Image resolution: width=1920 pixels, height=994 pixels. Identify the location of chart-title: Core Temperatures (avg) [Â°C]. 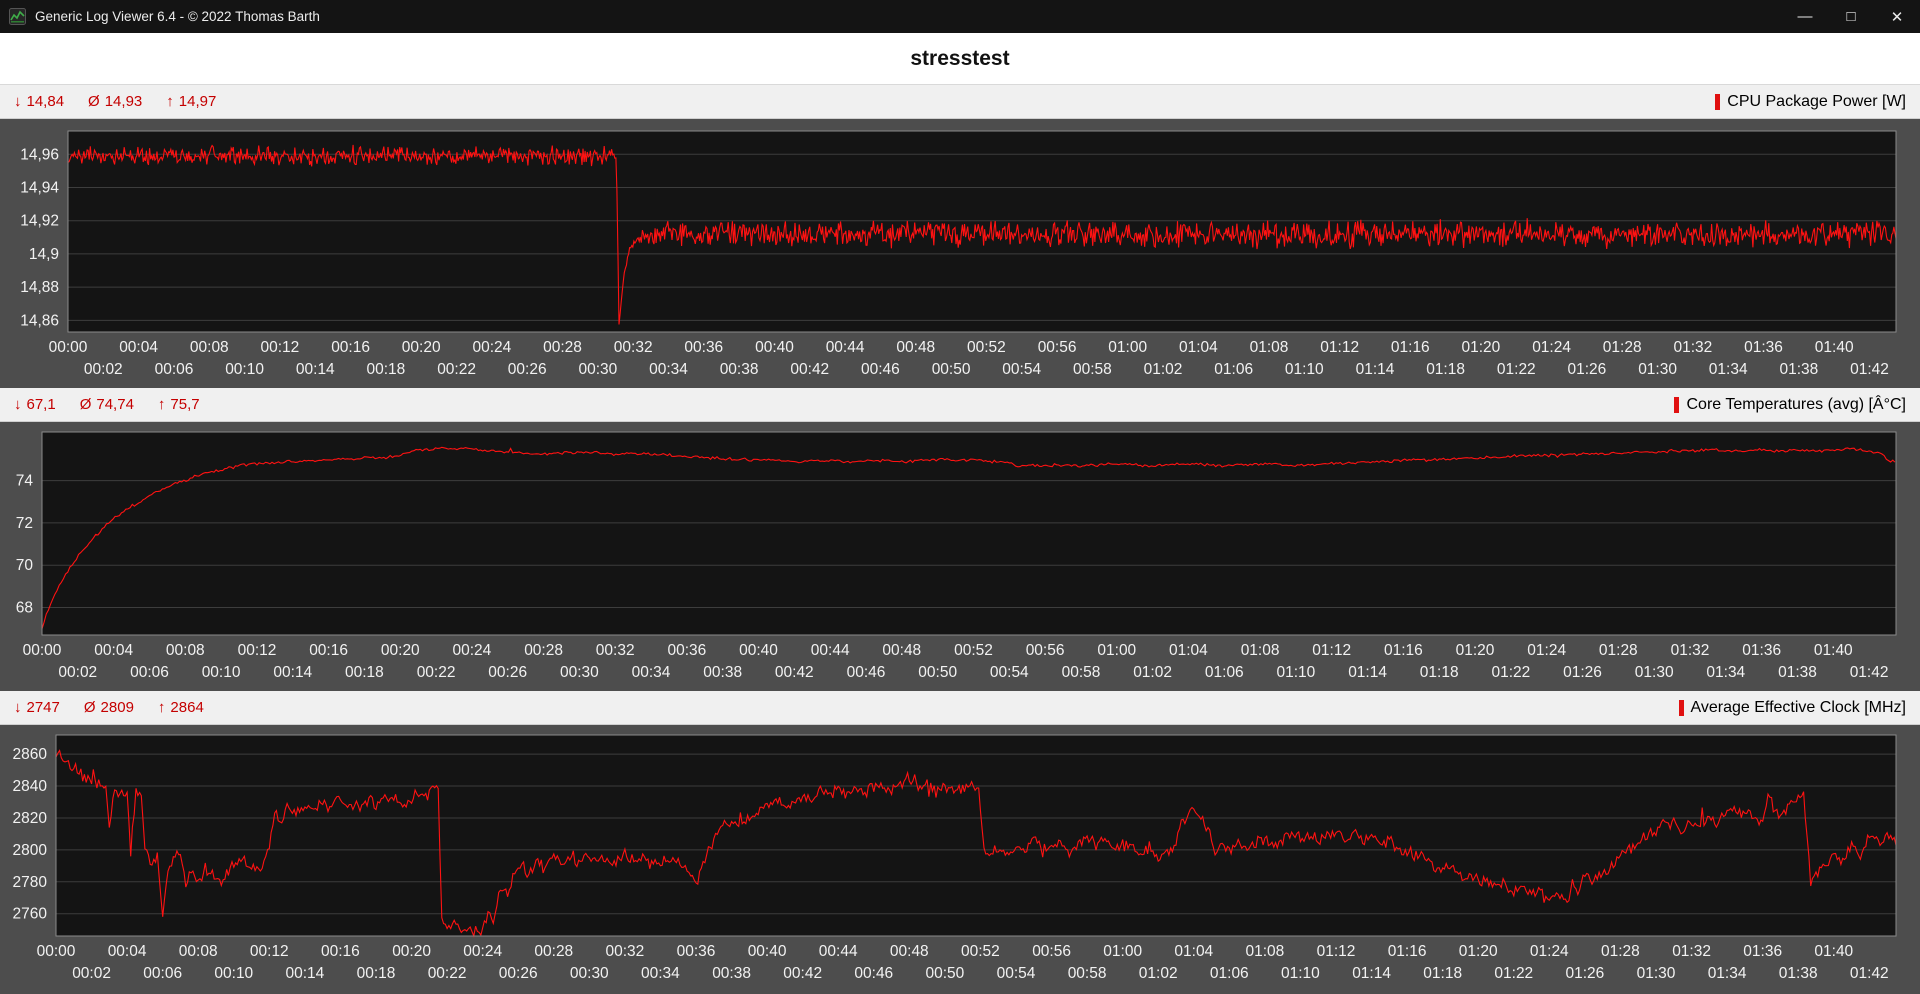
(1796, 404).